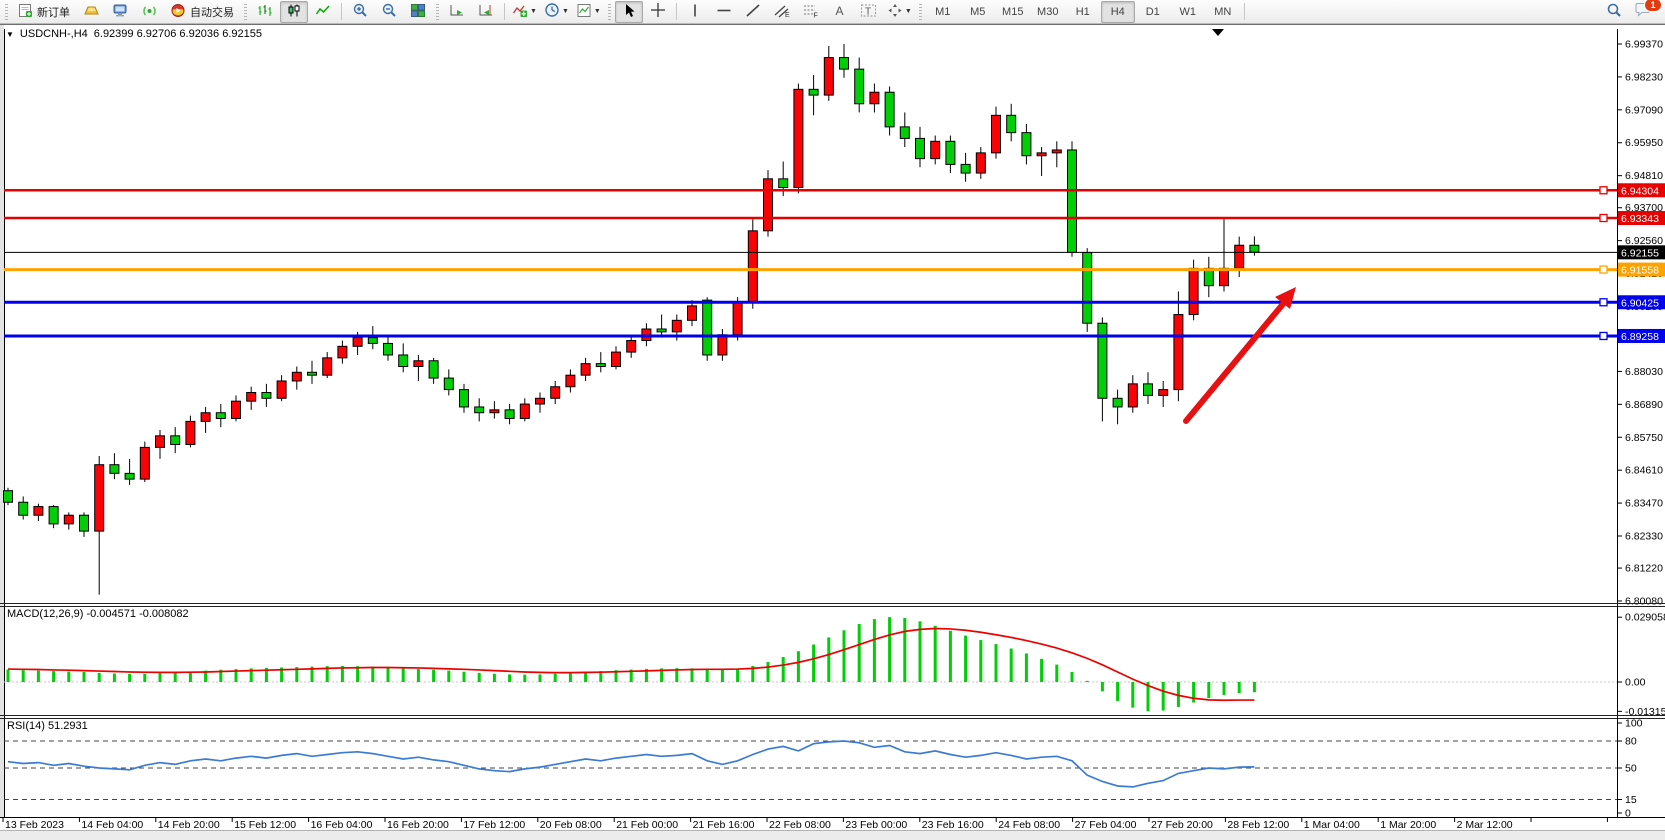  I want to click on indicators-button: ▼, so click(524, 12).